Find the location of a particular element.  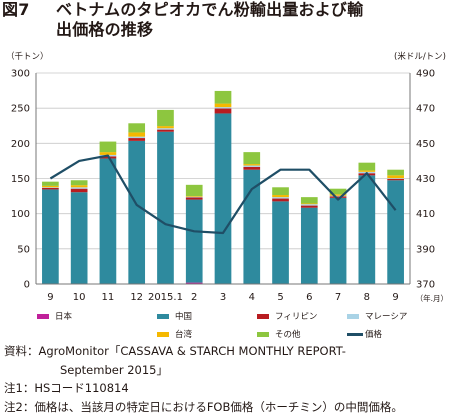

right-tick-label: 370 is located at coordinates (425, 285).